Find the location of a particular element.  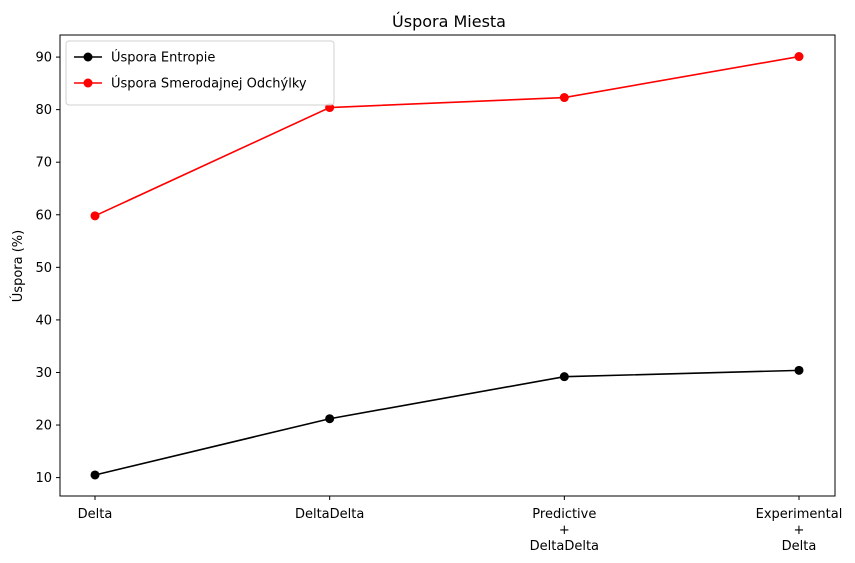

chart-title: Úspora Miesta is located at coordinates (449, 21).